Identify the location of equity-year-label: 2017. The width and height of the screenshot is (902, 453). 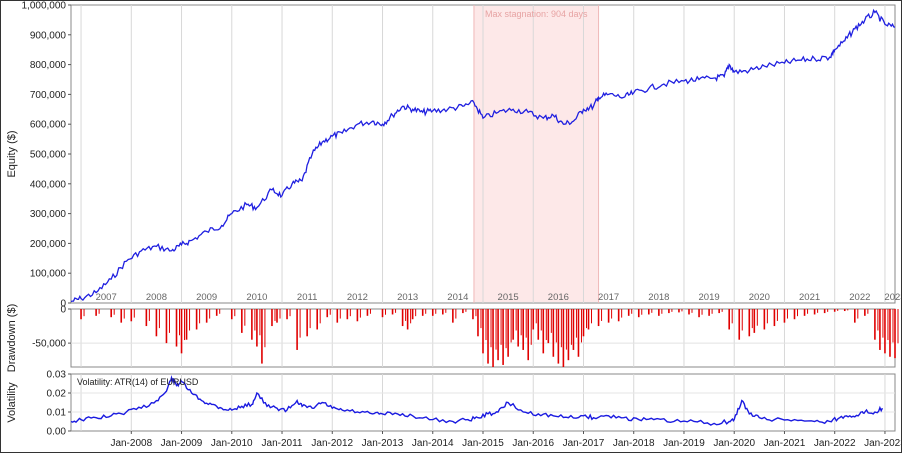
(608, 297).